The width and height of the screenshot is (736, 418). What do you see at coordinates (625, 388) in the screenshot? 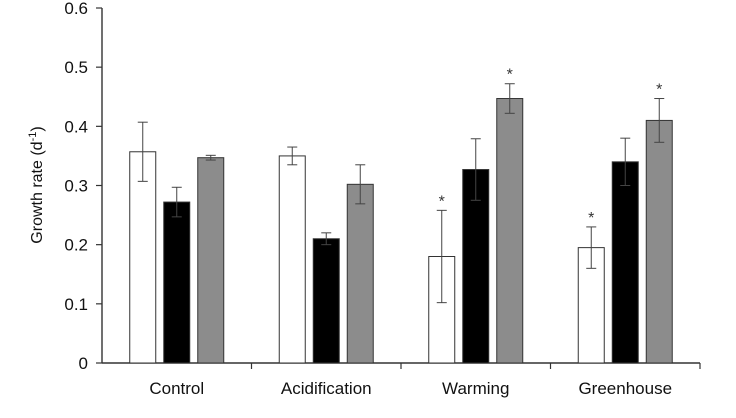
I see `category-label: Greenhouse` at bounding box center [625, 388].